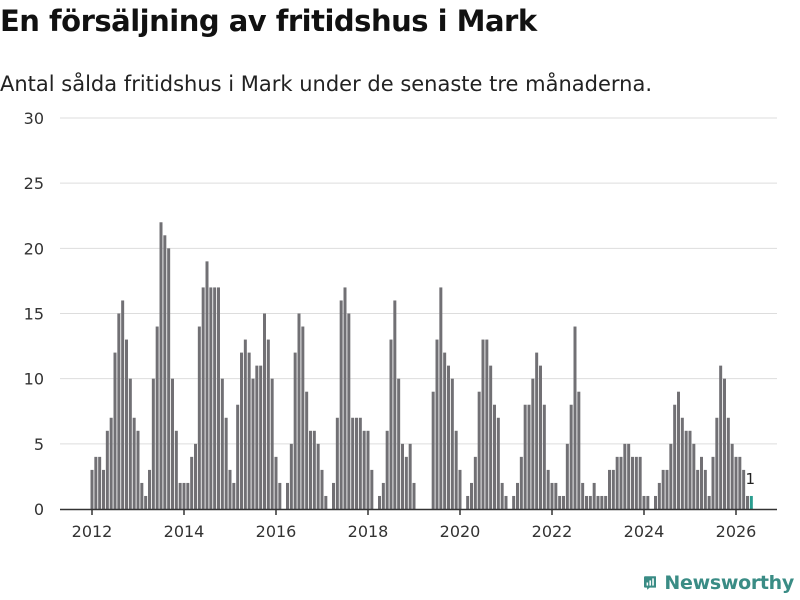 The width and height of the screenshot is (800, 600). What do you see at coordinates (34, 248) in the screenshot?
I see `y-tick-label: 20` at bounding box center [34, 248].